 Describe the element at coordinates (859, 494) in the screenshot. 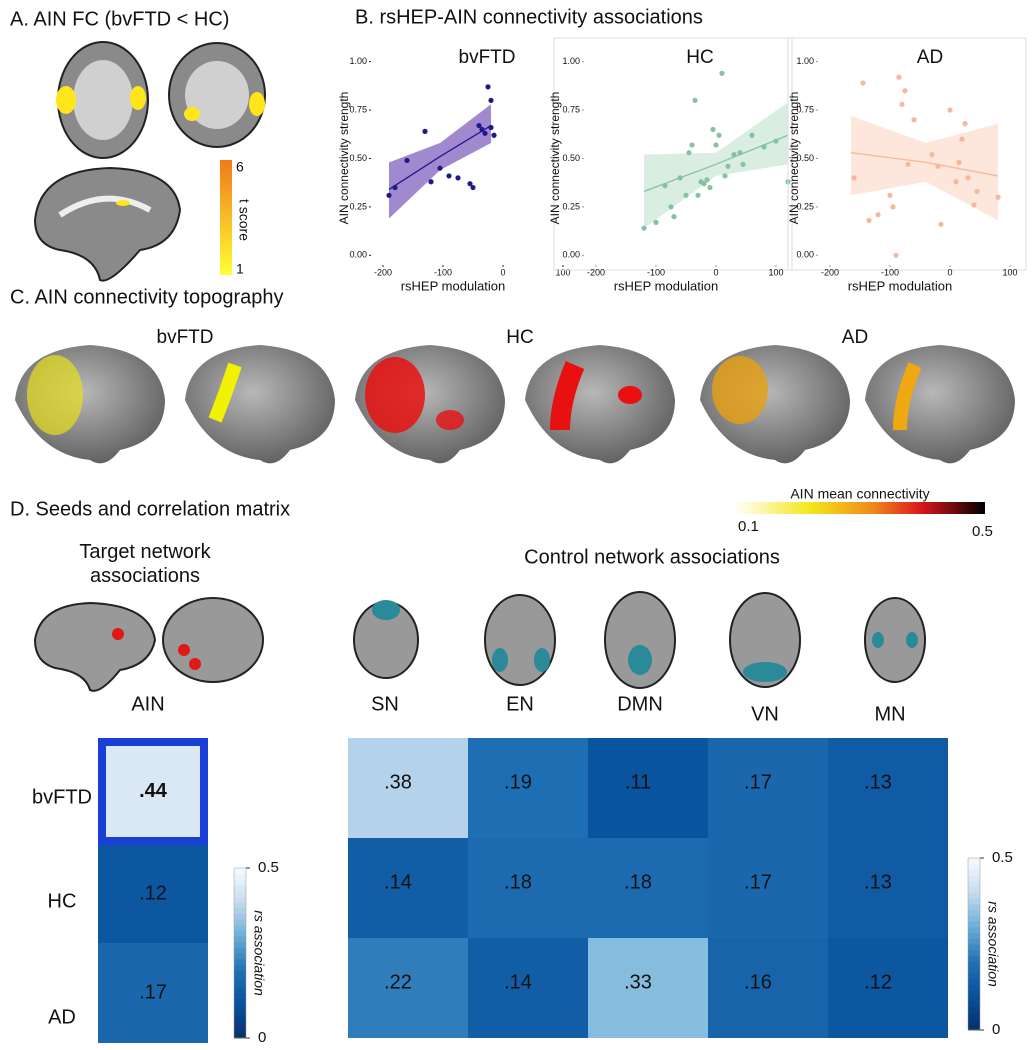

I see `colorbar-label: AIN mean connectivity` at that location.